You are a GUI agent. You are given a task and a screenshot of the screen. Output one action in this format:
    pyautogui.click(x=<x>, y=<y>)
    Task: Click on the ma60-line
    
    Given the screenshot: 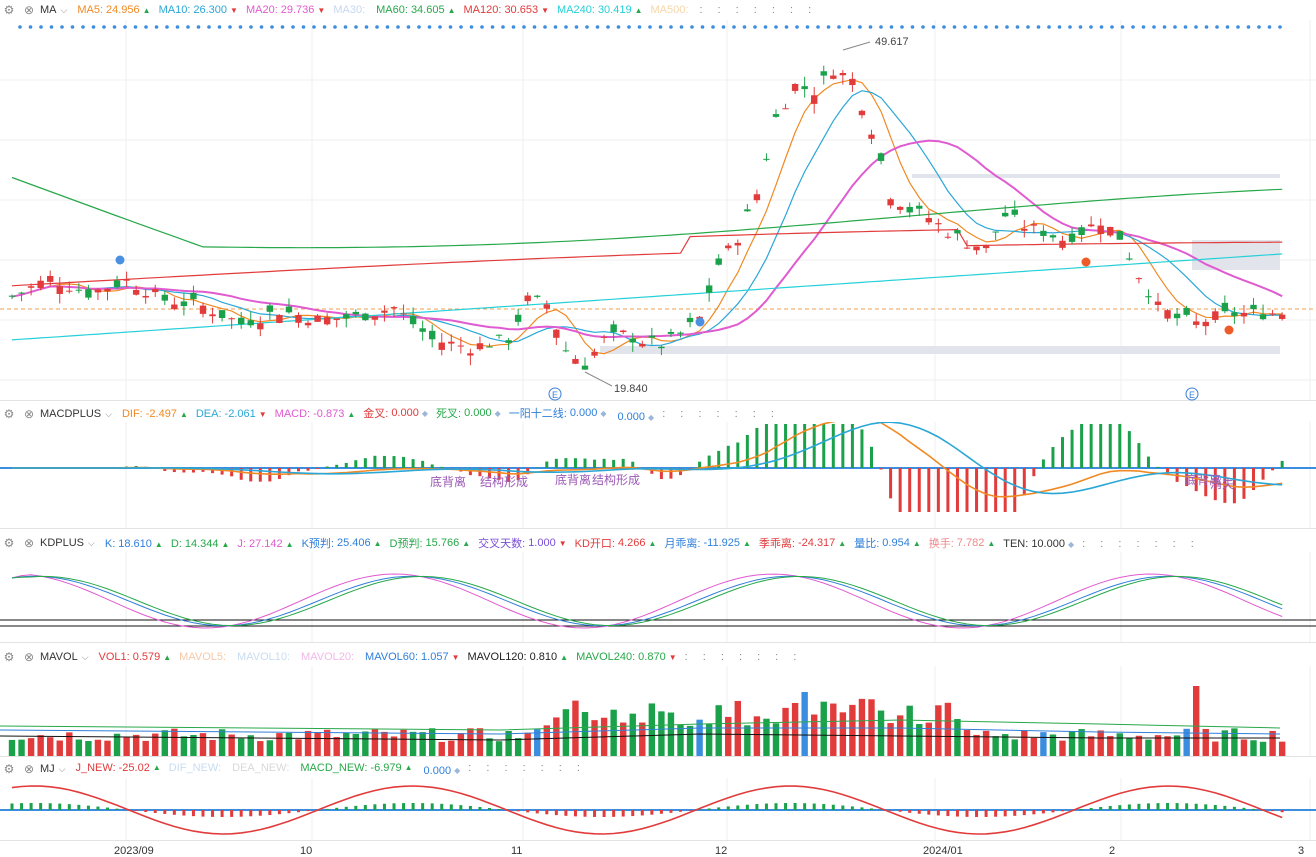 What is the action you would take?
    pyautogui.click(x=647, y=213)
    